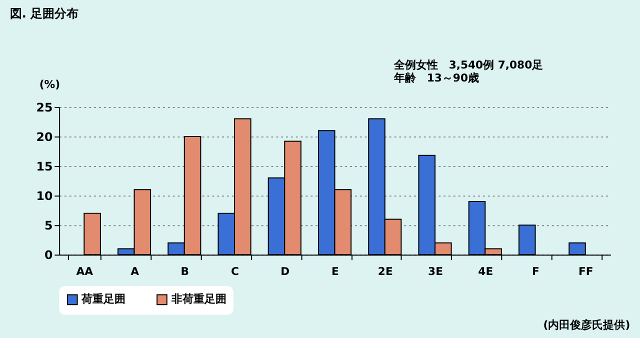 The height and width of the screenshot is (348, 640). Describe the element at coordinates (435, 271) in the screenshot. I see `x-tick-label: 3E` at that location.